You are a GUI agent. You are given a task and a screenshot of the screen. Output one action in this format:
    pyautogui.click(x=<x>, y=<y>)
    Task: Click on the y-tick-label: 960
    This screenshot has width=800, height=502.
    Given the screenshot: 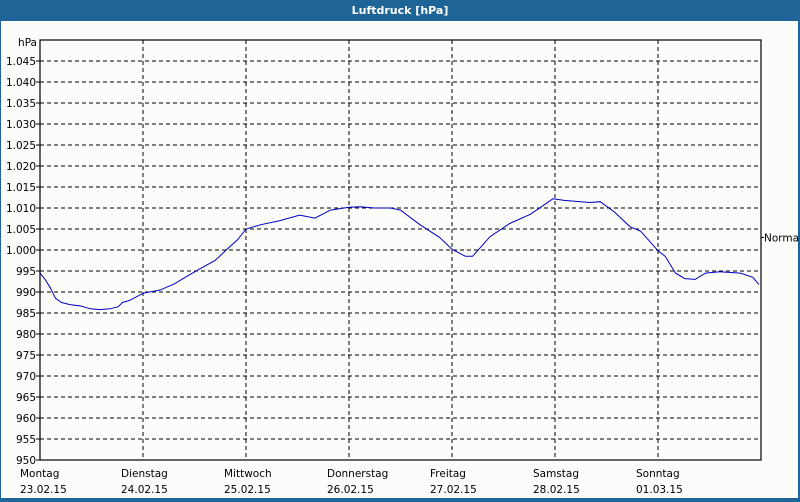 What is the action you would take?
    pyautogui.click(x=26, y=419)
    